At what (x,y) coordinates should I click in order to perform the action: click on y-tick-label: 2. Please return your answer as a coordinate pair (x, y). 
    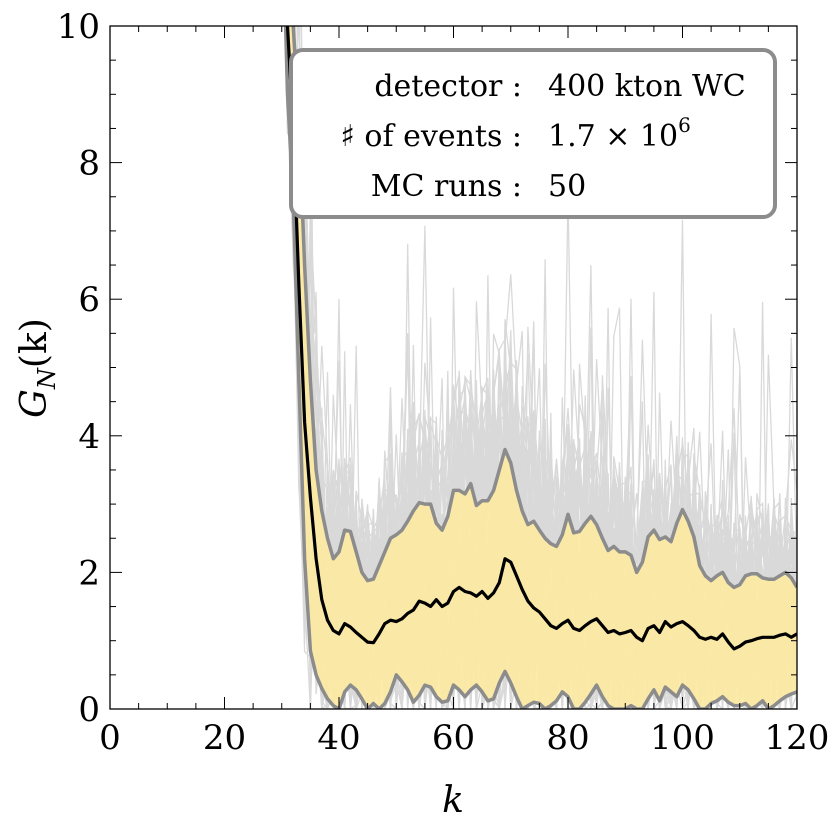
    Looking at the image, I should click on (89, 573).